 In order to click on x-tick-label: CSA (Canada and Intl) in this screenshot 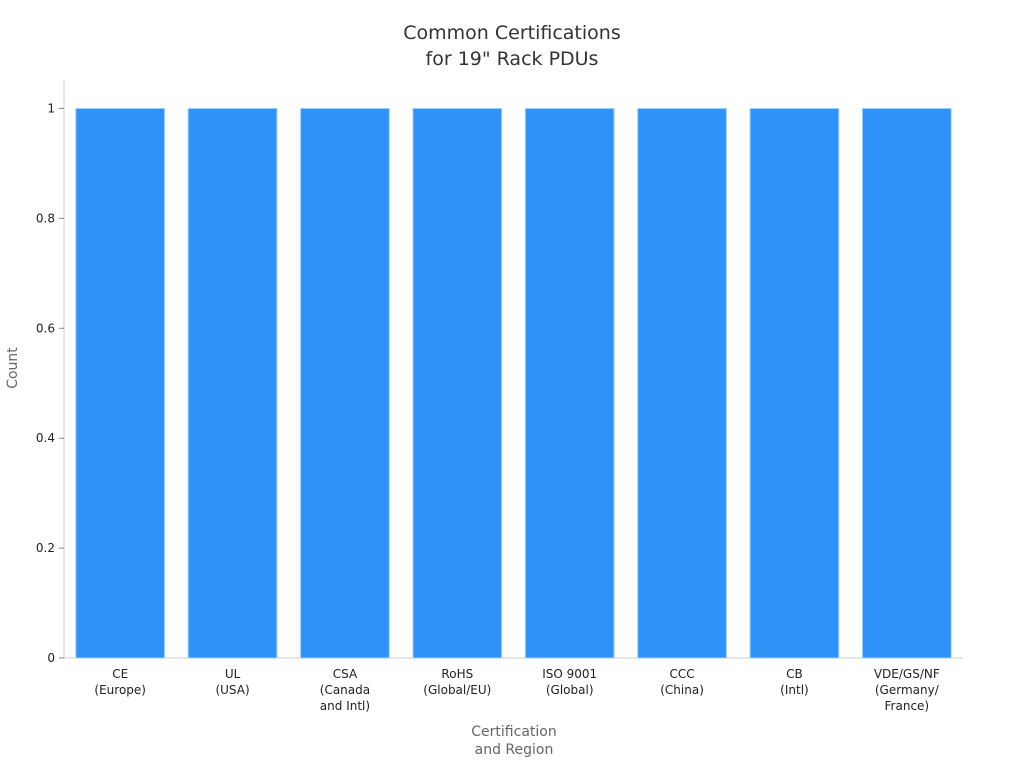, I will do `click(345, 690)`.